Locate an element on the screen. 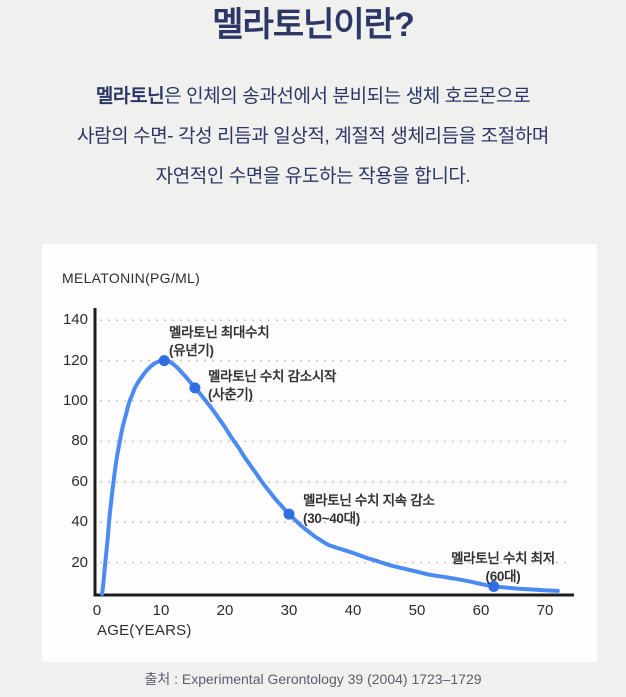 This screenshot has width=626, height=697. x-tick-label-0: 0 is located at coordinates (97, 610).